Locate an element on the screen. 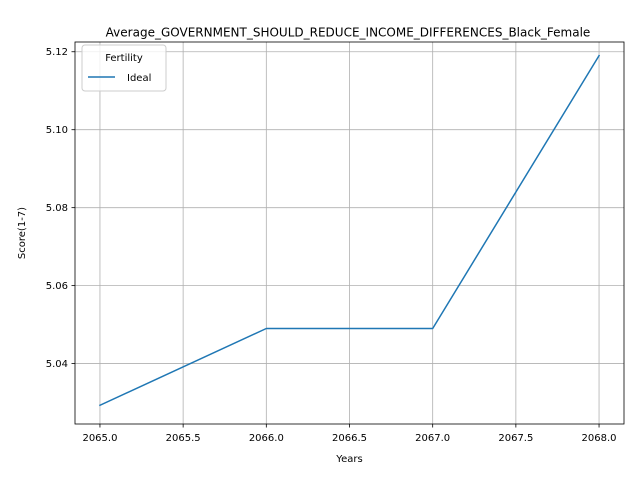  y-tick-label: 5.12 is located at coordinates (57, 52).